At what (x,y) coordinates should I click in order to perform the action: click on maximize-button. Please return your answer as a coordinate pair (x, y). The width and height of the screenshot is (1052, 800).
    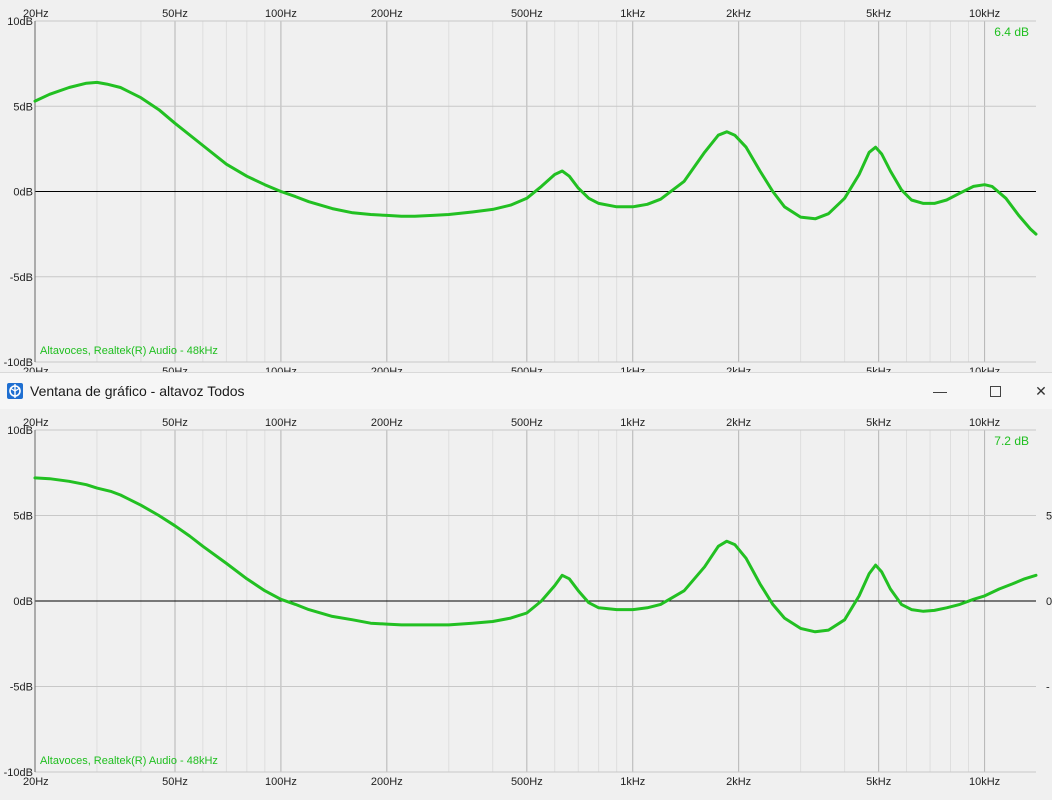
    Looking at the image, I should click on (995, 391).